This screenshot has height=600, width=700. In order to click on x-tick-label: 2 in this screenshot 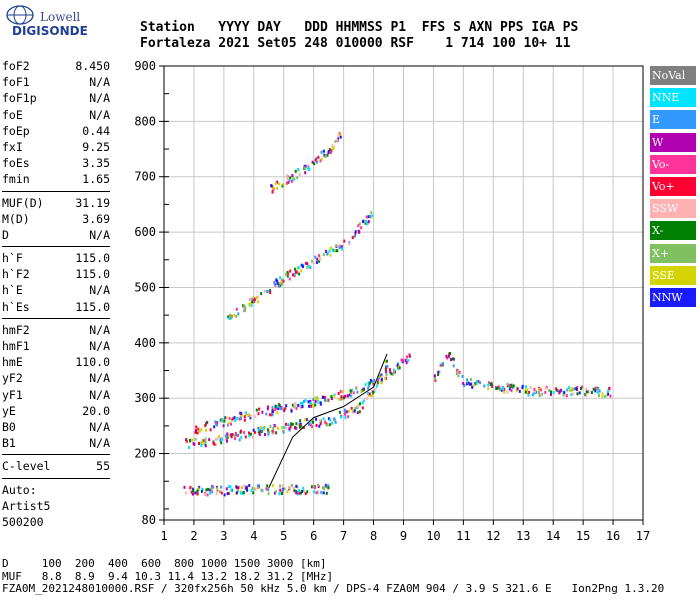, I will do `click(193, 536)`.